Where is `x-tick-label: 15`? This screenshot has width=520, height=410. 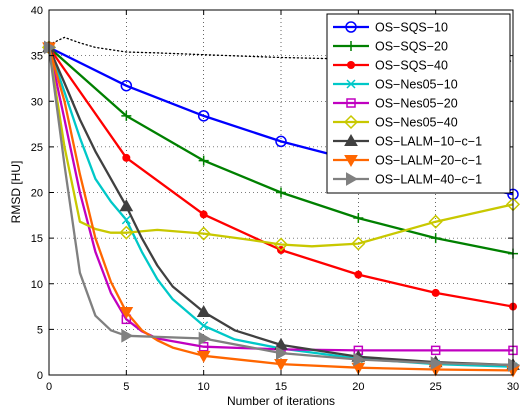
x-tick-label: 15 is located at coordinates (281, 387).